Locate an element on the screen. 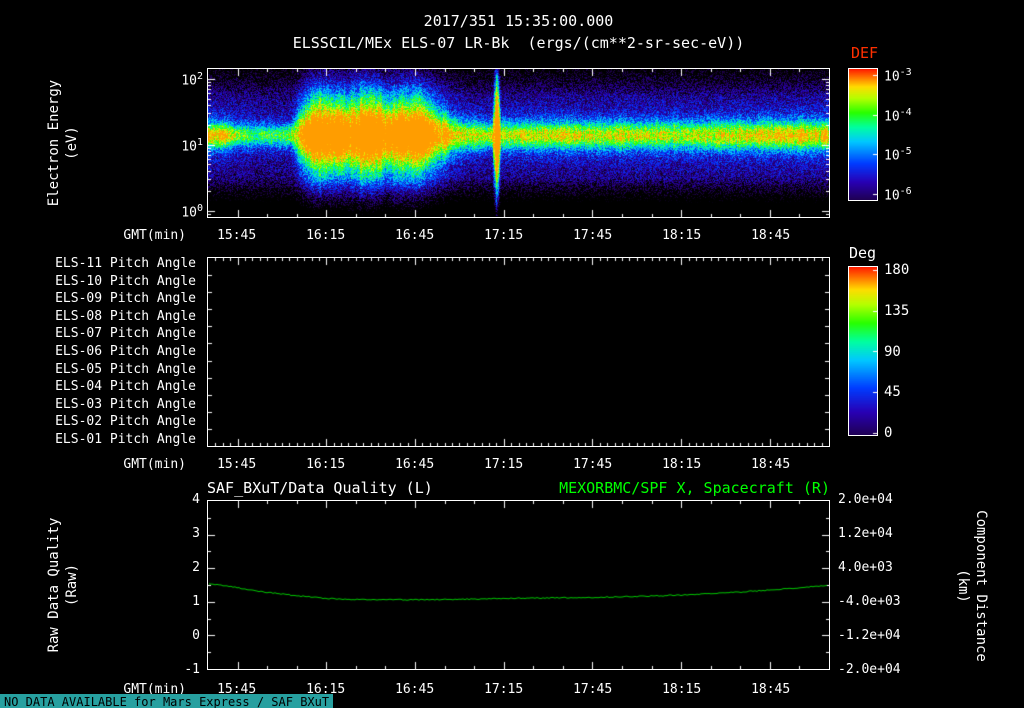 The height and width of the screenshot is (708, 1024). spectrogram-y-axis-label-line1: Electron Energy is located at coordinates (53, 143).